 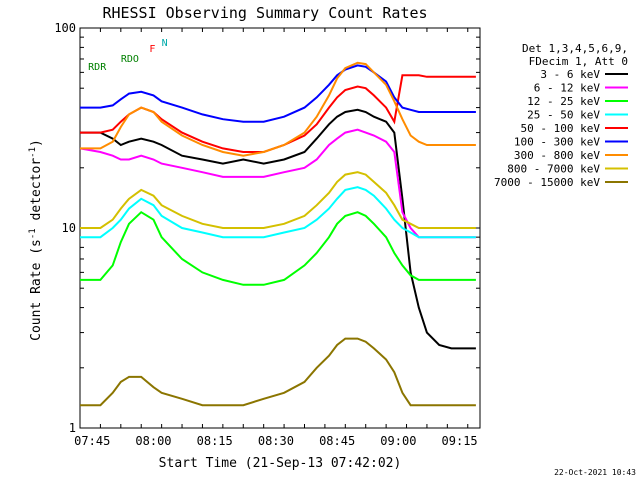 What do you see at coordinates (92, 441) in the screenshot?
I see `x-tick-label: 07:45` at bounding box center [92, 441].